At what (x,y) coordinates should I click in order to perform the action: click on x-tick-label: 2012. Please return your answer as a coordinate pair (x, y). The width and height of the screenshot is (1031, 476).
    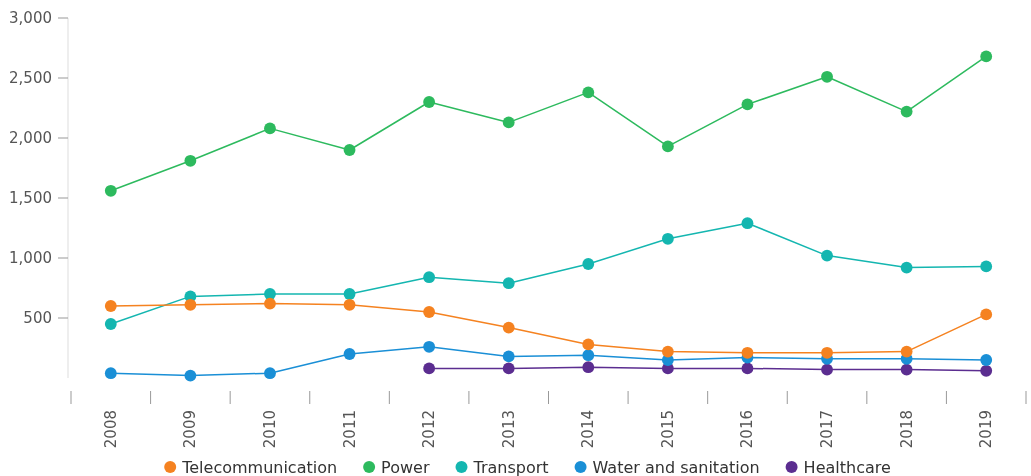
    Looking at the image, I should click on (429, 429).